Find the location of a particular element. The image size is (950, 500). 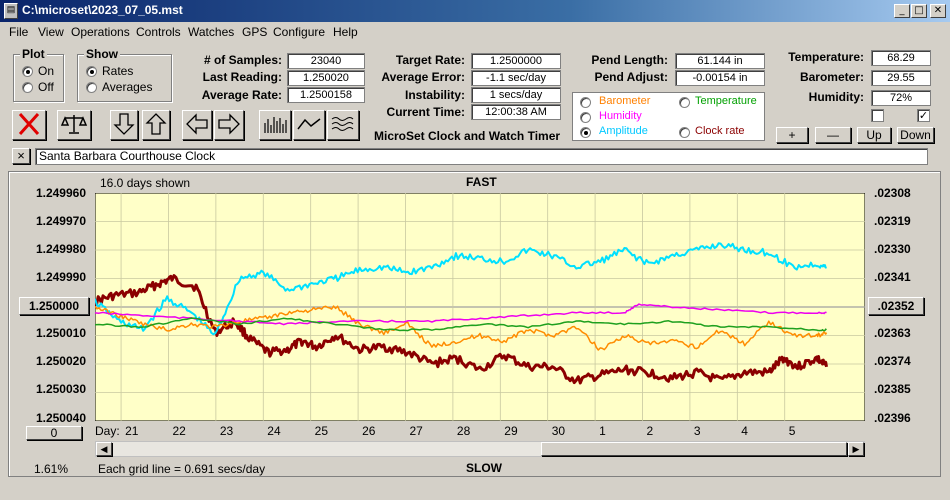

plot-off-radio is located at coordinates (27, 87).